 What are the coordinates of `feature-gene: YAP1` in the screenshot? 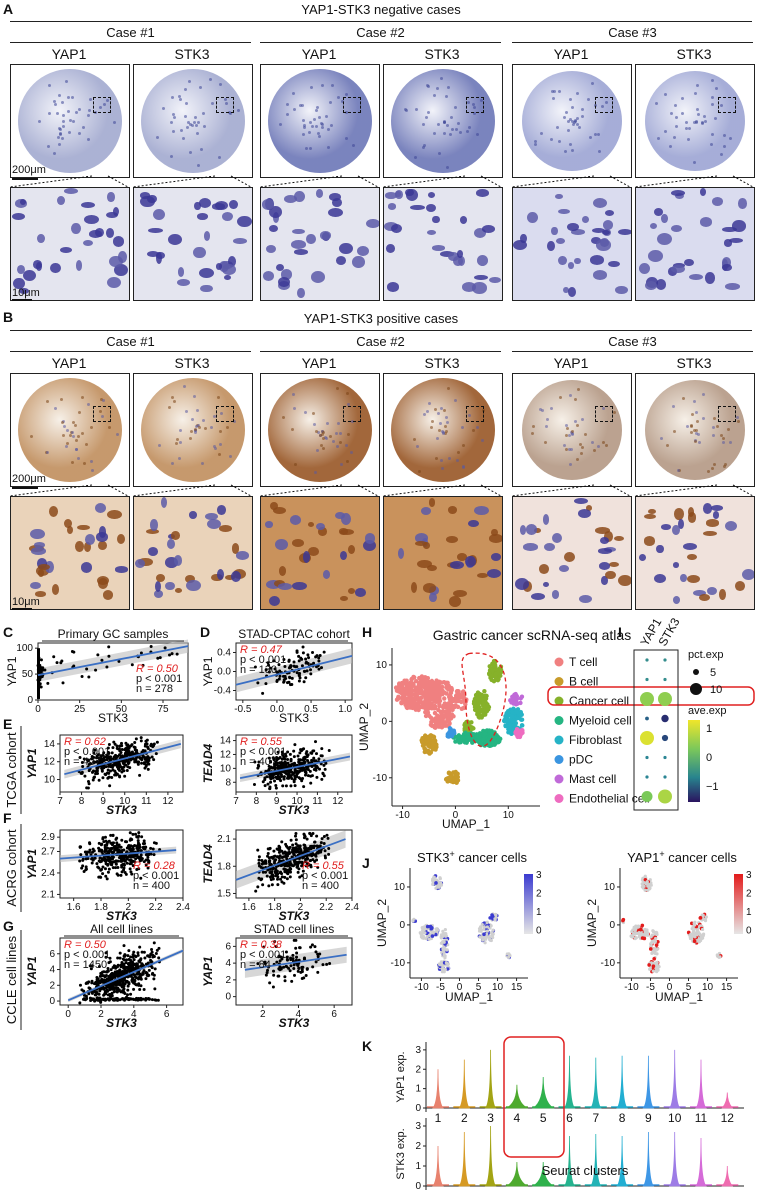 It's located at (643, 857).